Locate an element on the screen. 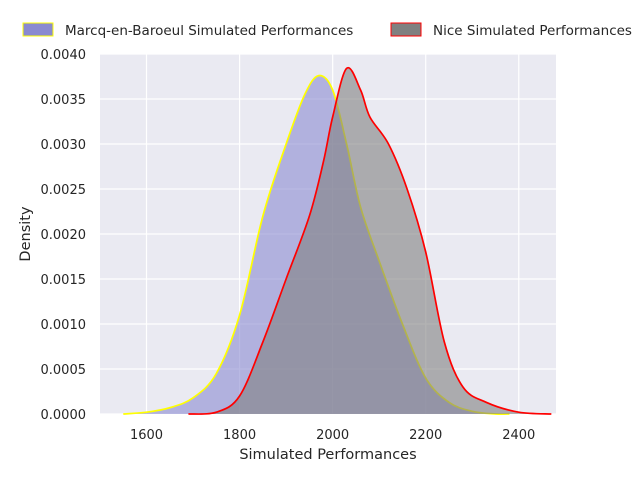 Image resolution: width=640 pixels, height=480 pixels. x-tick-label: 1800 is located at coordinates (239, 435).